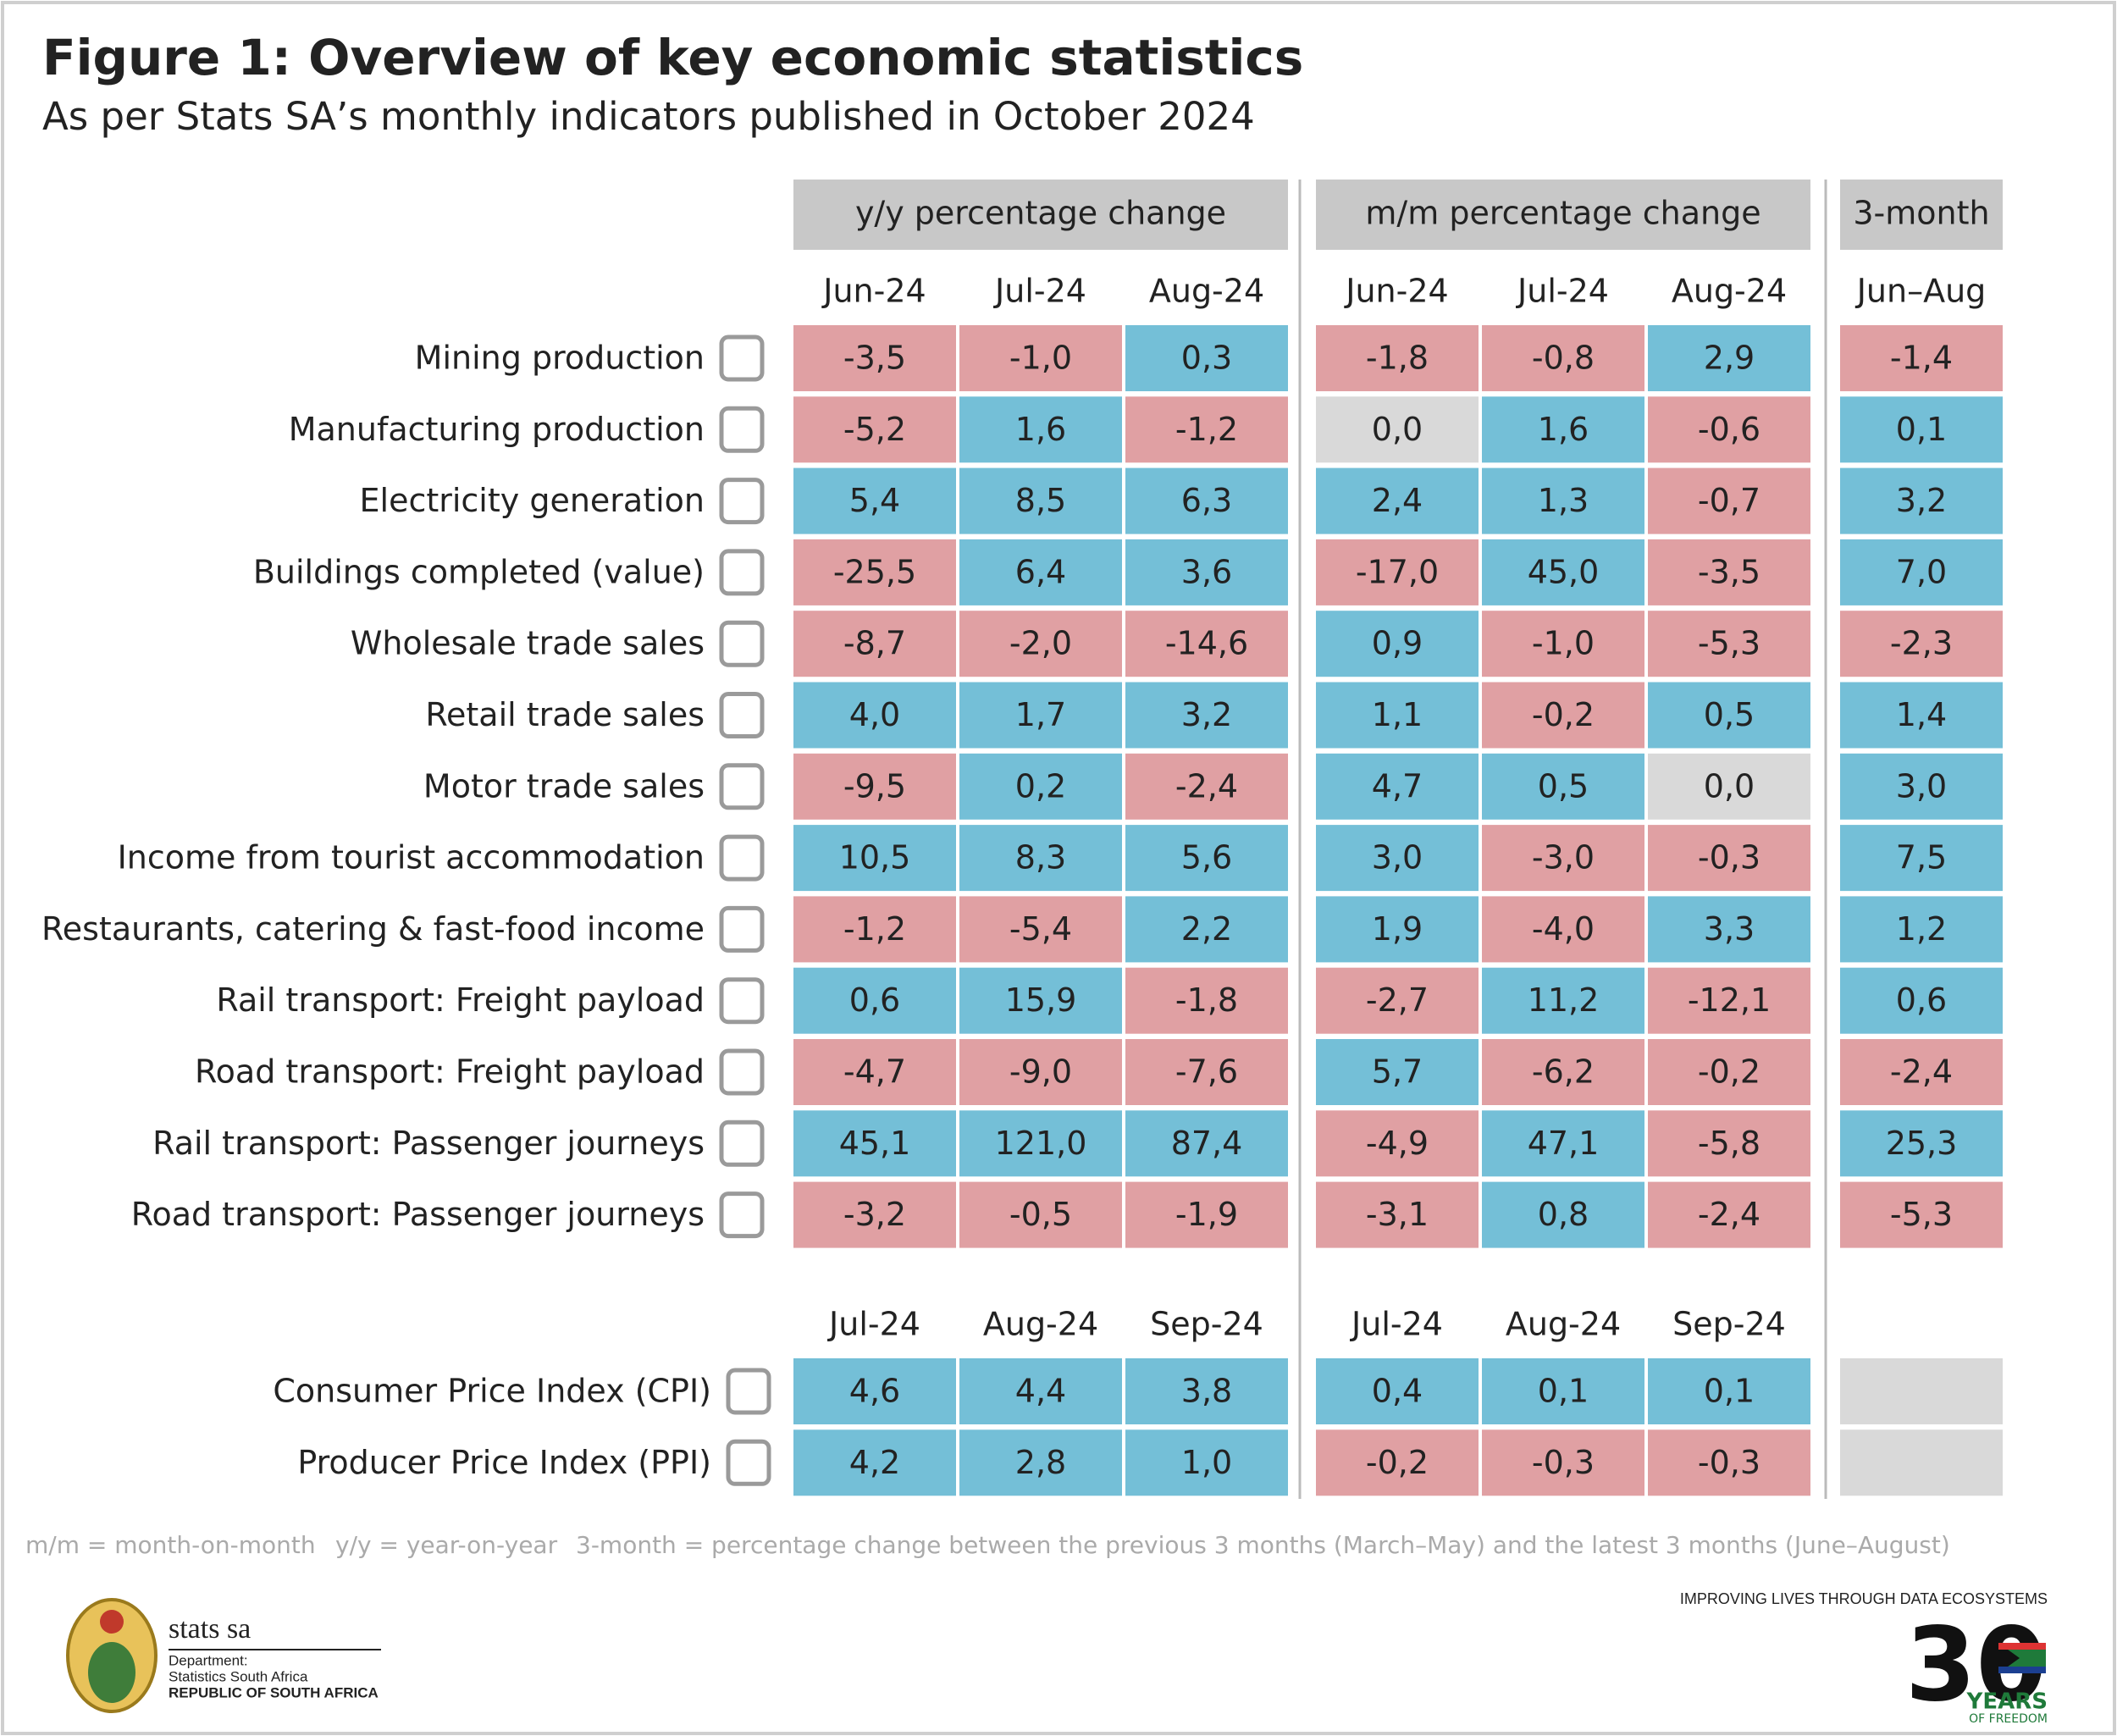 This screenshot has height=1736, width=2117. Describe the element at coordinates (874, 358) in the screenshot. I see `cell-value: -3,5` at that location.